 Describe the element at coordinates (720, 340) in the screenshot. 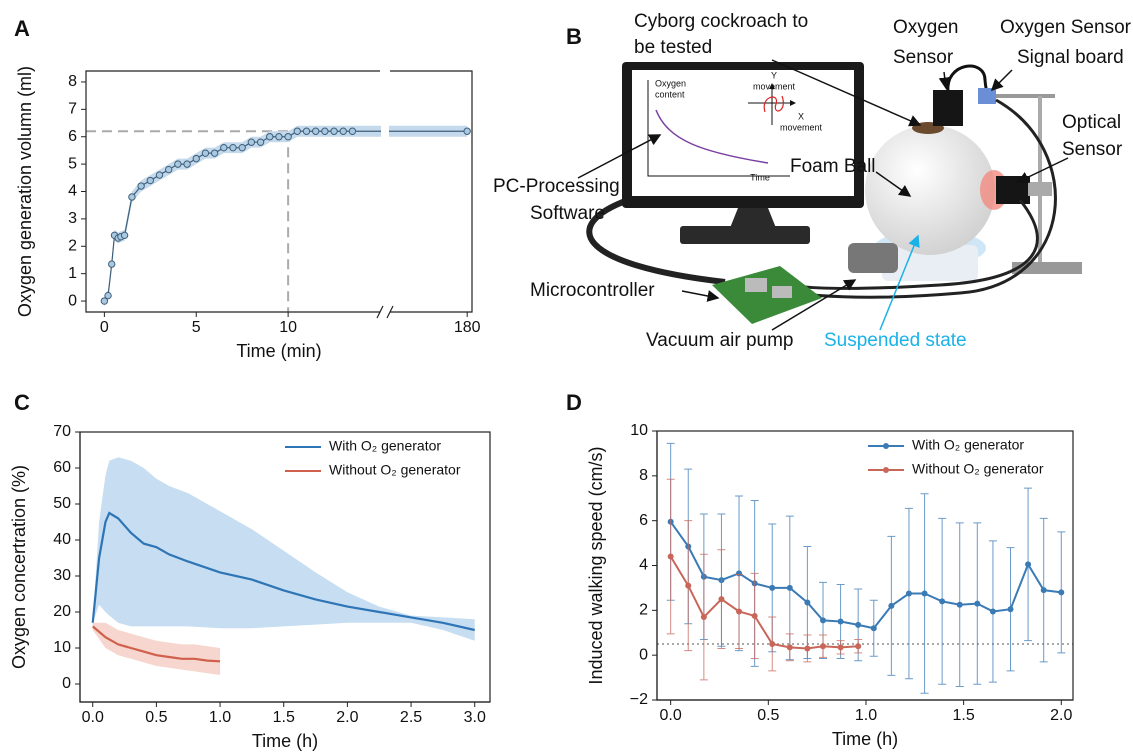

I see `diagram-label: Vacuum air pump` at that location.